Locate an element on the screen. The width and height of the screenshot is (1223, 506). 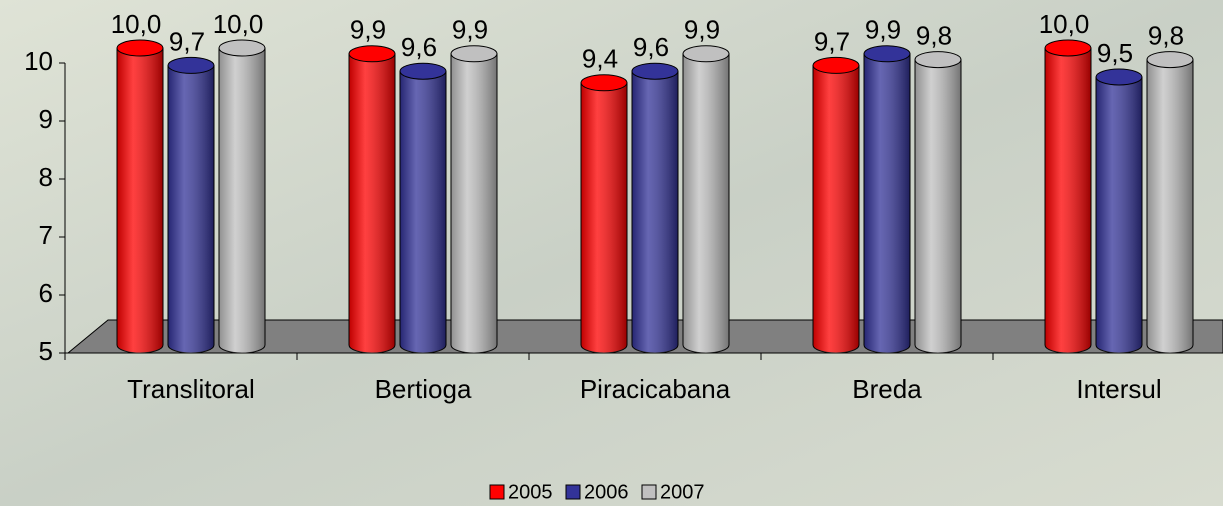
y-tick-label: 6 is located at coordinates (46, 293).